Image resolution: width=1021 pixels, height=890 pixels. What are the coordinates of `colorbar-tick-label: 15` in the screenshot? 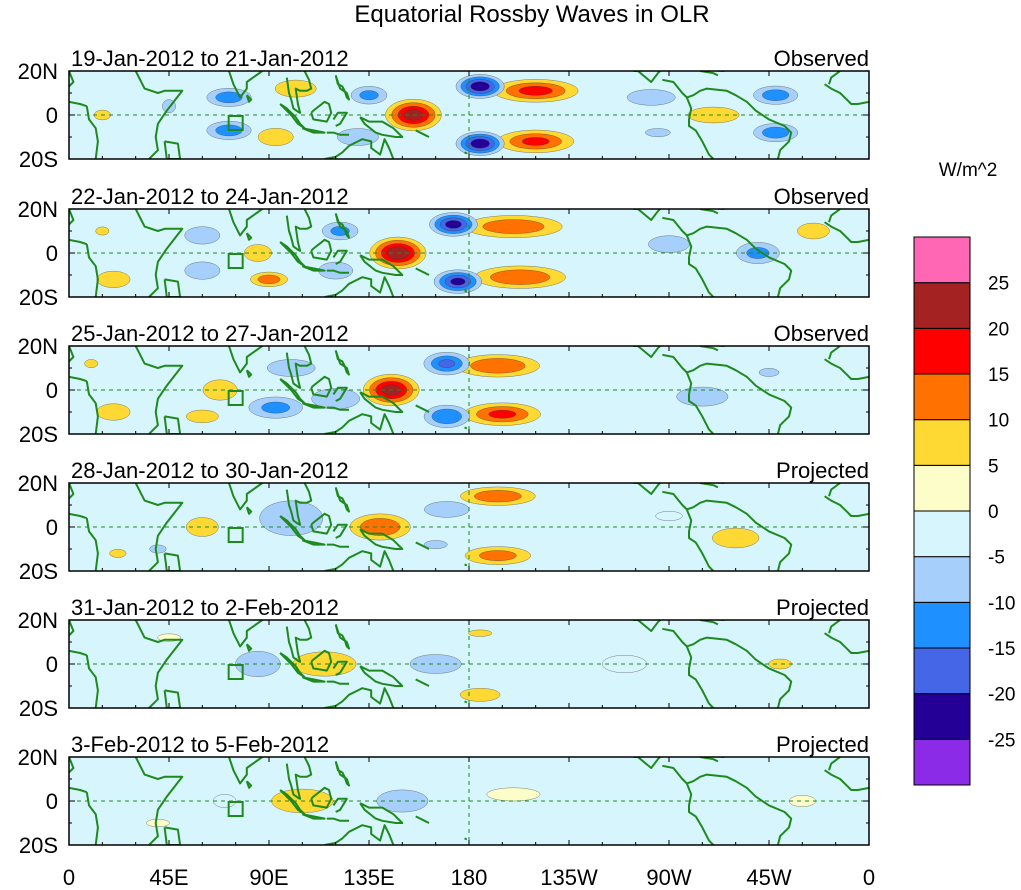 It's located at (998, 375).